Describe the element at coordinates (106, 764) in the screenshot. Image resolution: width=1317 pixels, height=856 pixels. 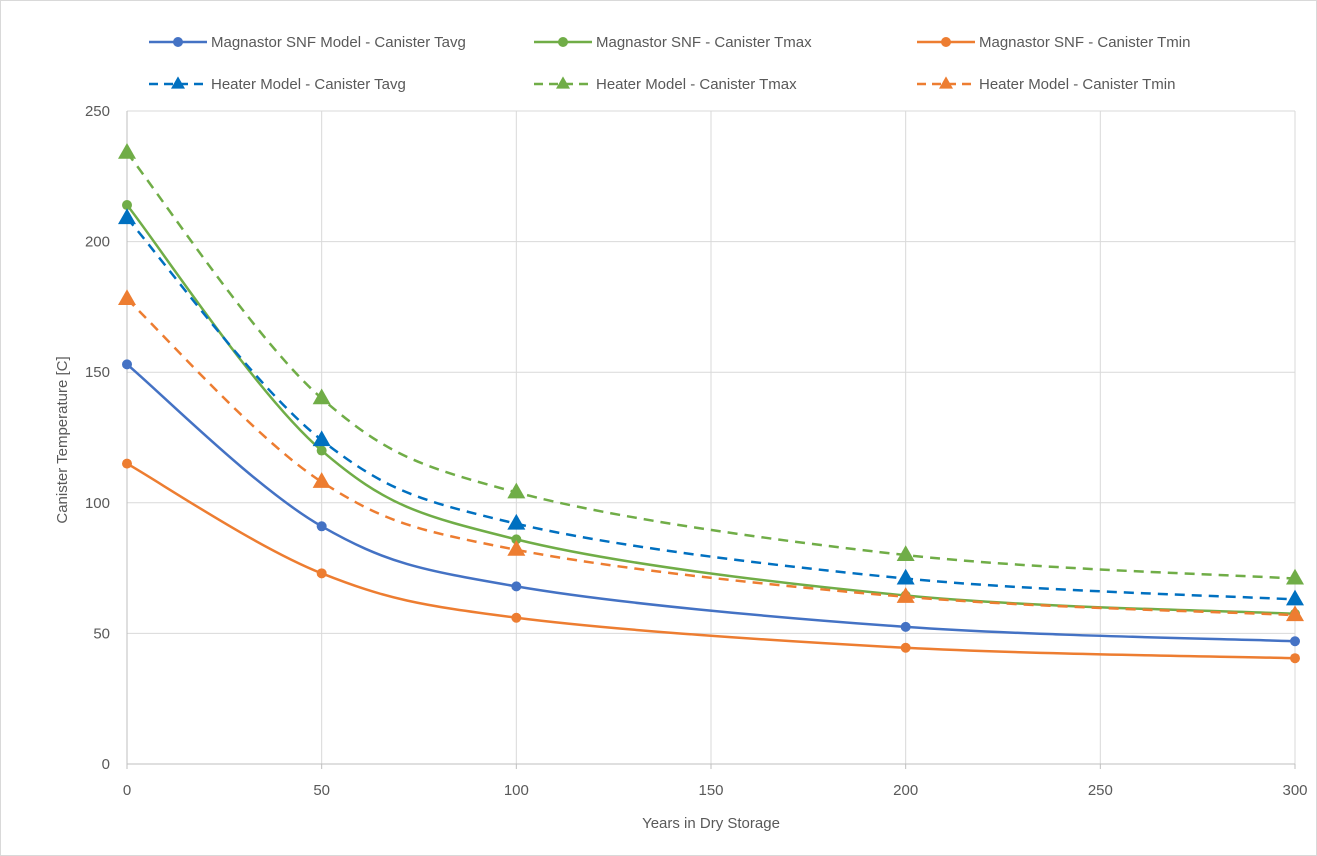
I see `y-tick-label: 0` at that location.